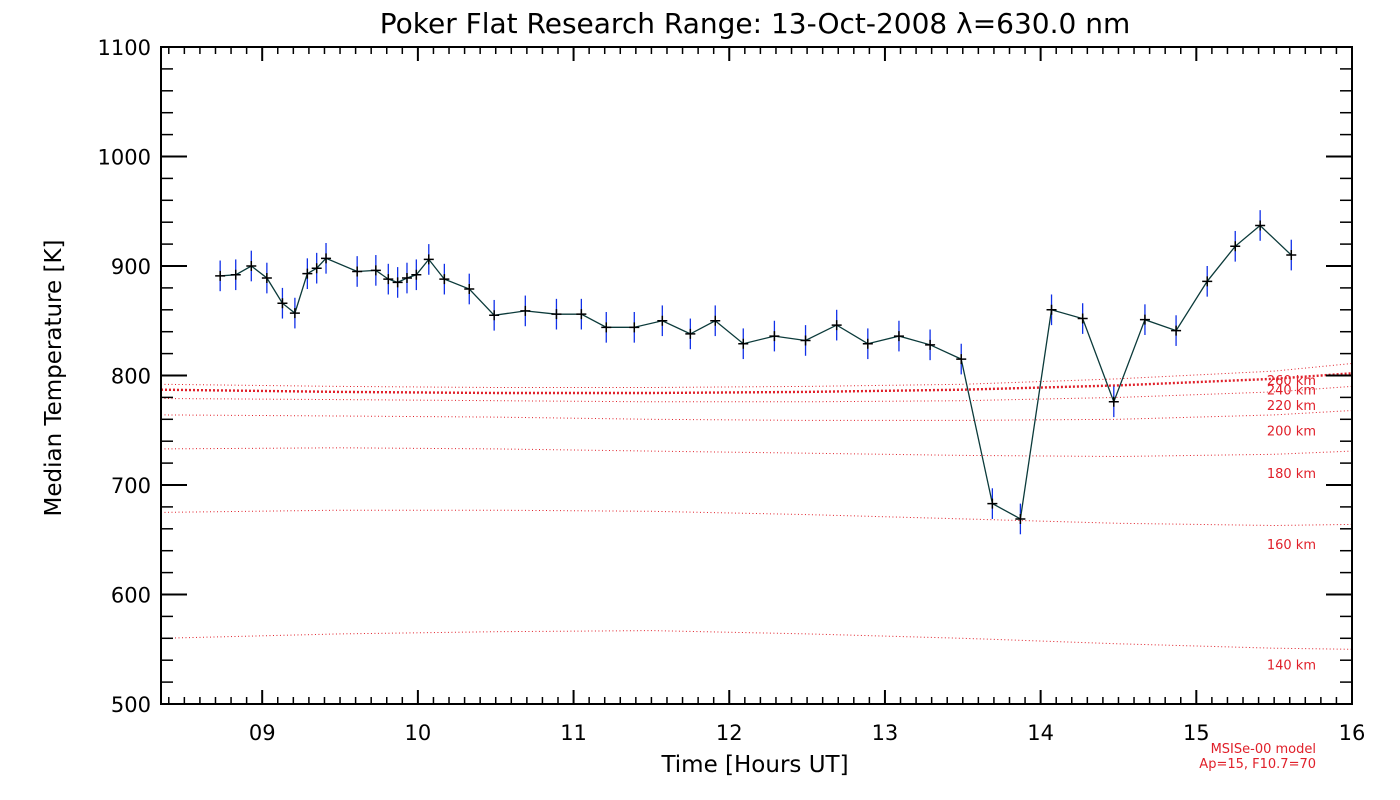 The width and height of the screenshot is (1400, 800). What do you see at coordinates (1291, 545) in the screenshot?
I see `model-label-160-km: 160 km` at bounding box center [1291, 545].